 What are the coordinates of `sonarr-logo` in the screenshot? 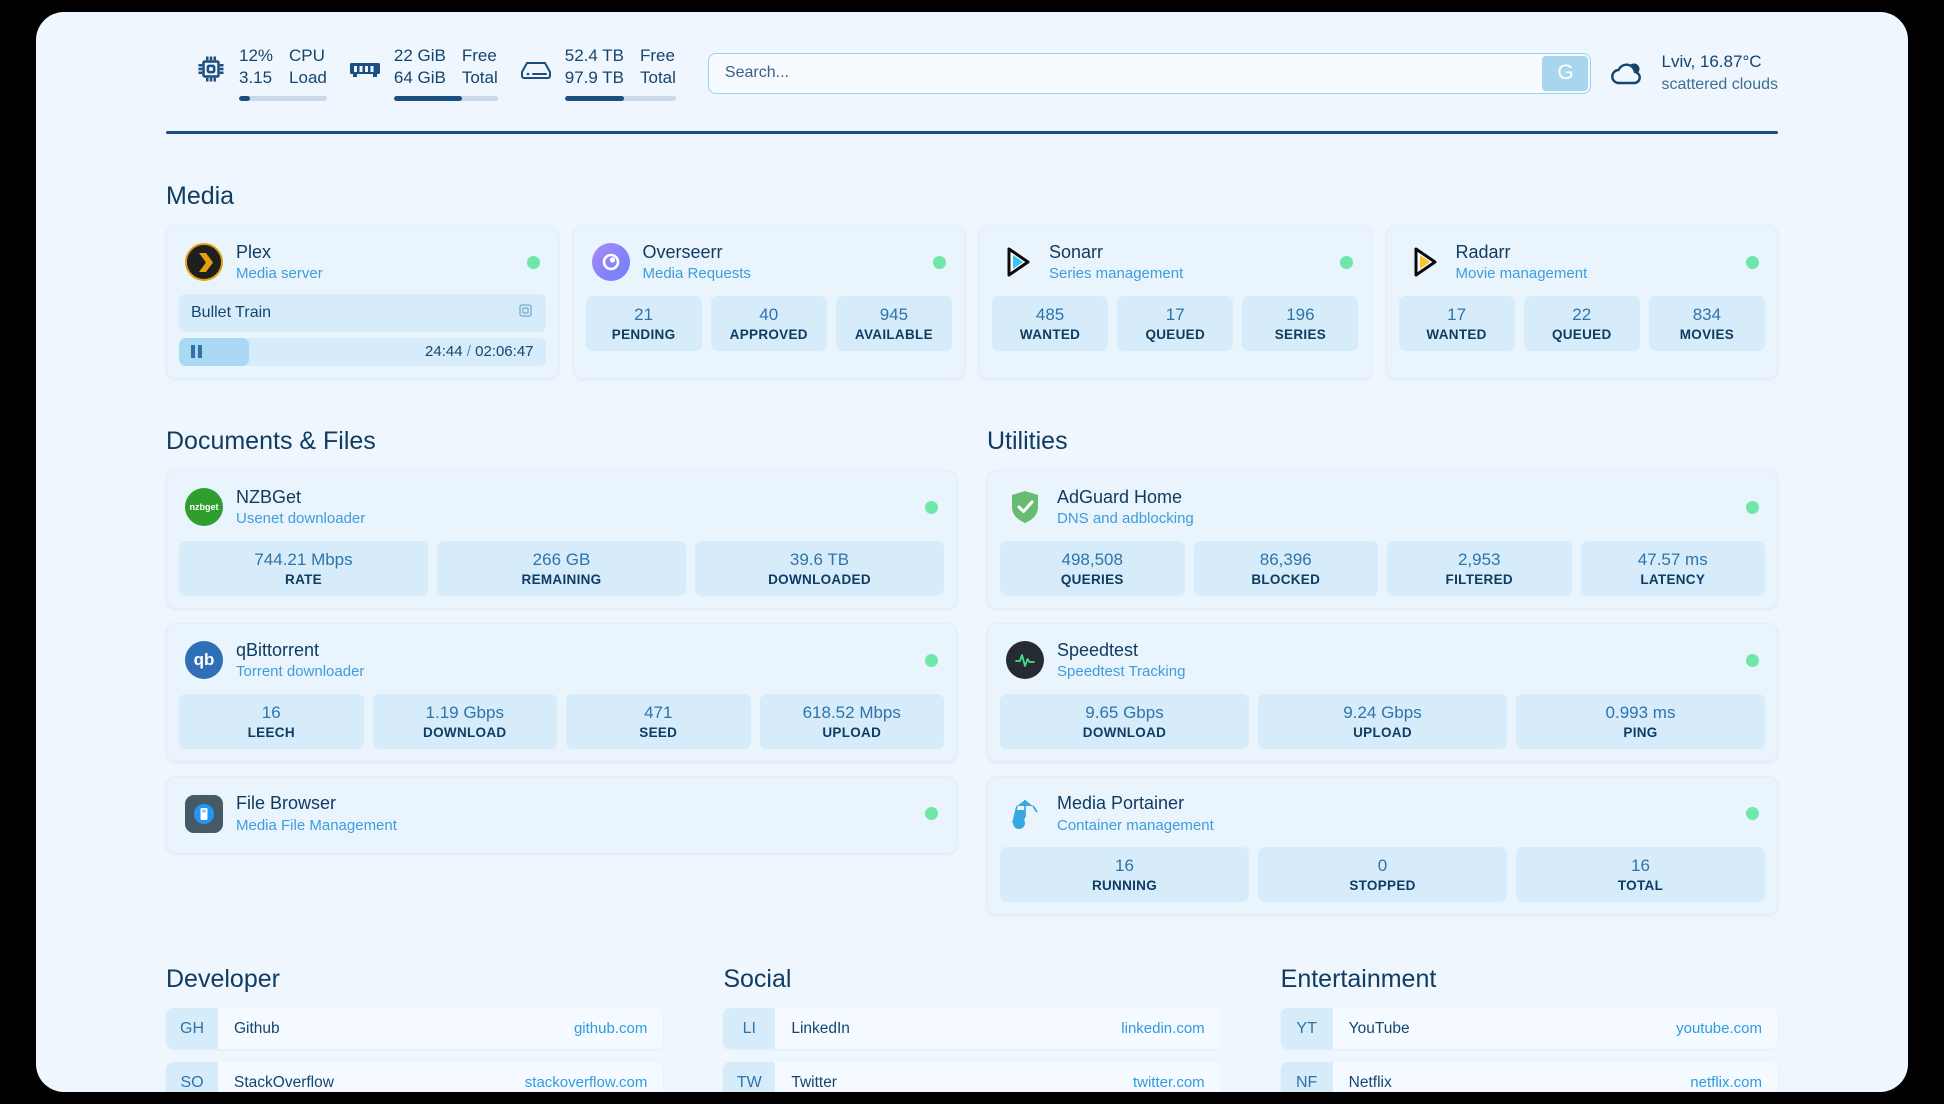 It's located at (1017, 262).